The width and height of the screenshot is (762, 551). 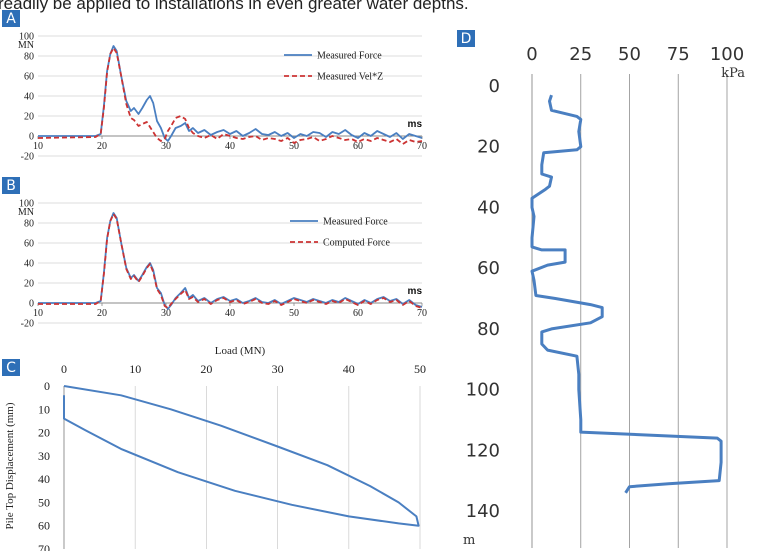 What do you see at coordinates (469, 540) in the screenshot?
I see `y-unit-label: m` at bounding box center [469, 540].